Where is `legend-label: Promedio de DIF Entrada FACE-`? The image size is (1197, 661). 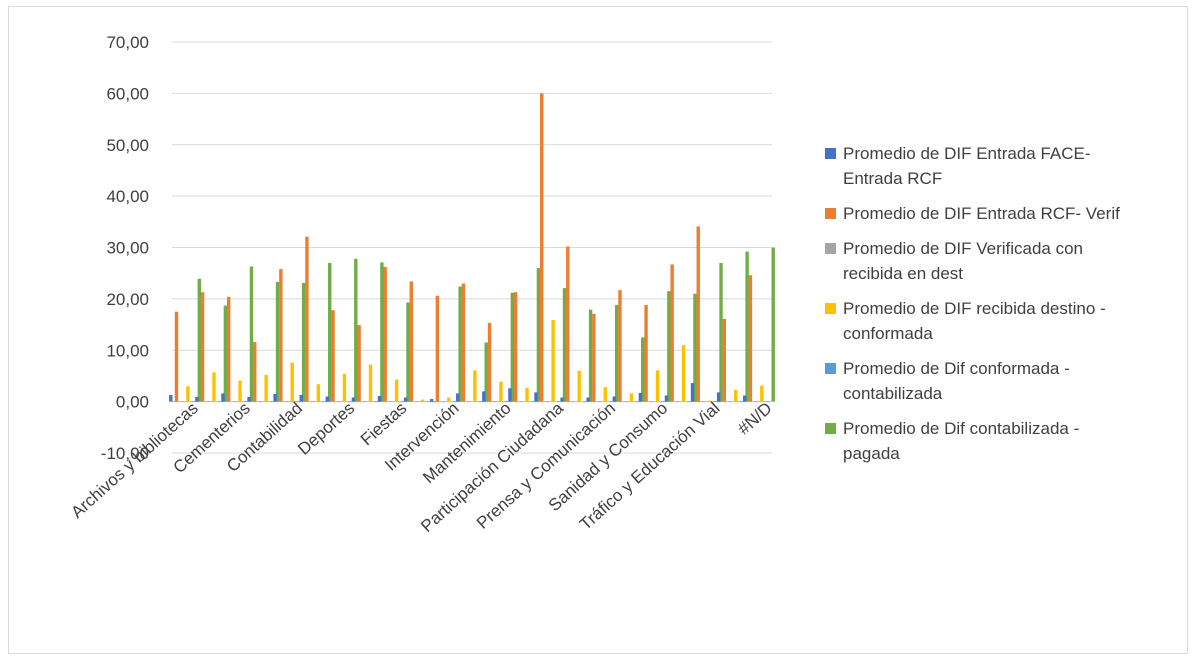
legend-label: Promedio de DIF Entrada FACE- is located at coordinates (967, 153).